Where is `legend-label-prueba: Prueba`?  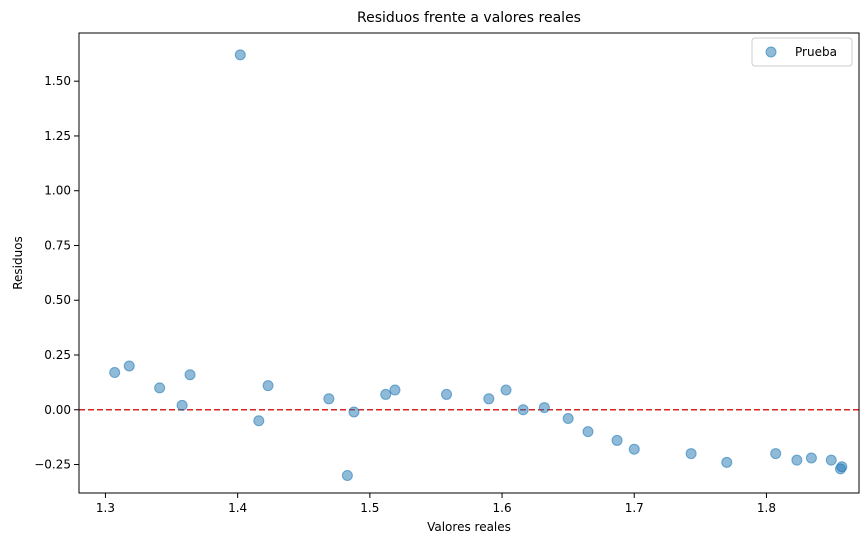 legend-label-prueba: Prueba is located at coordinates (816, 52).